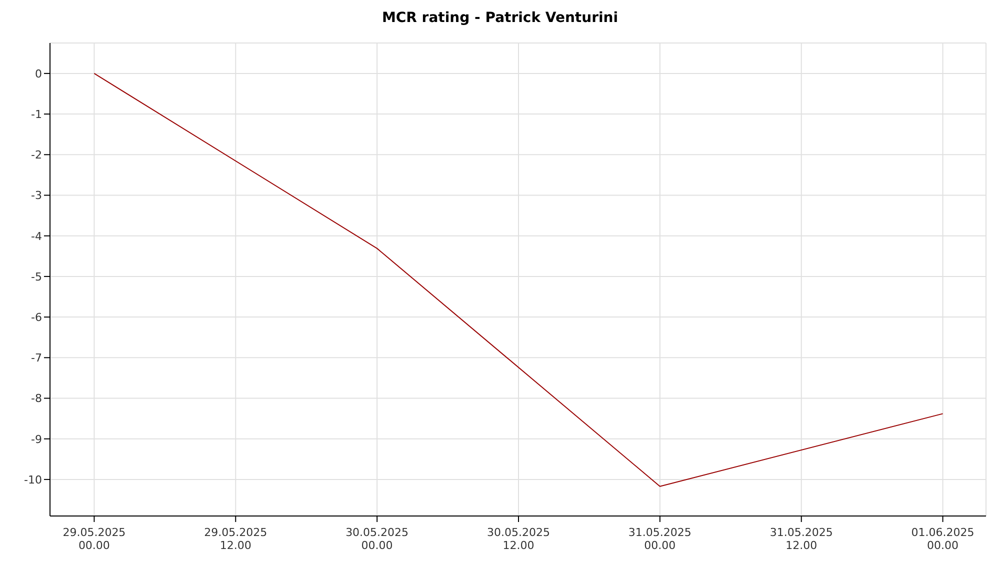 The height and width of the screenshot is (563, 1000). I want to click on y-tick-label: 0, so click(38, 73).